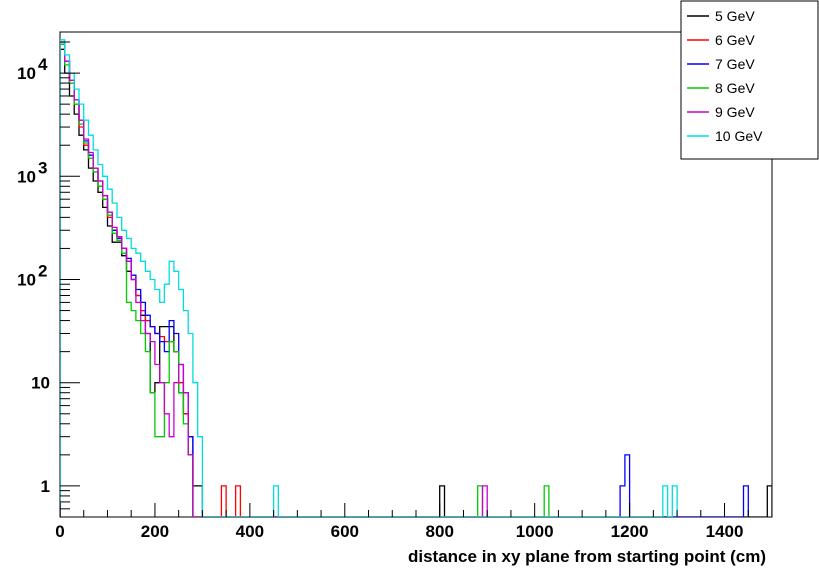  What do you see at coordinates (59, 531) in the screenshot?
I see `x-tick-label: 0` at bounding box center [59, 531].